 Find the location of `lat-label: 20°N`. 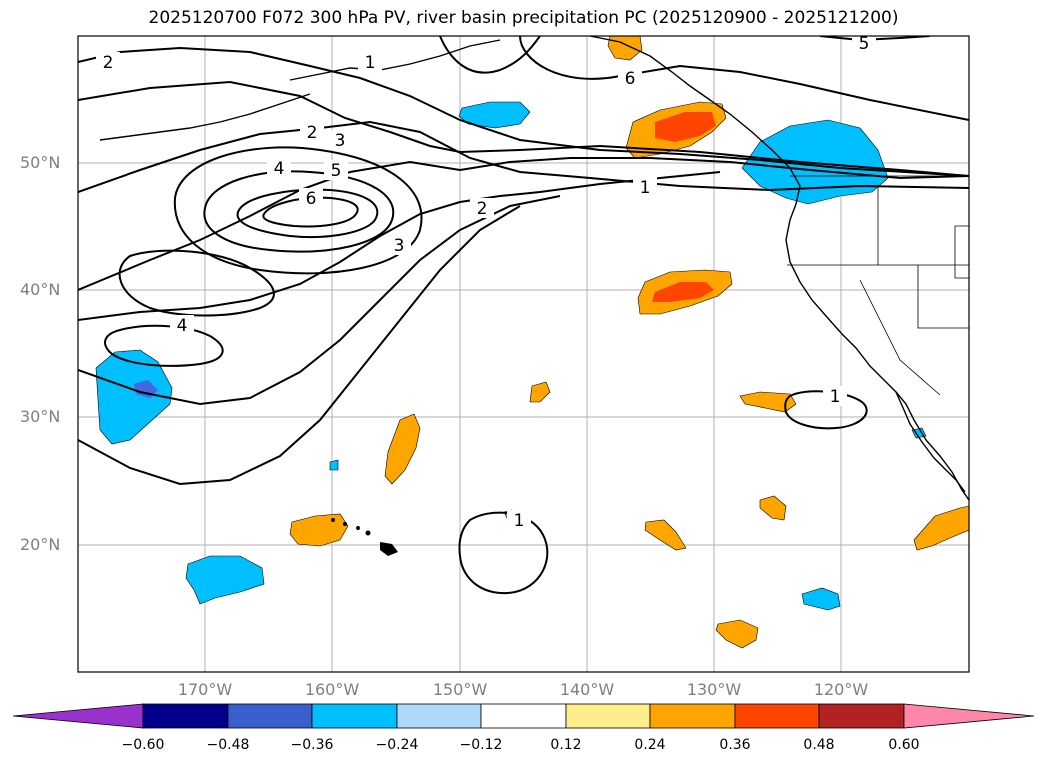

lat-label: 20°N is located at coordinates (40, 544).